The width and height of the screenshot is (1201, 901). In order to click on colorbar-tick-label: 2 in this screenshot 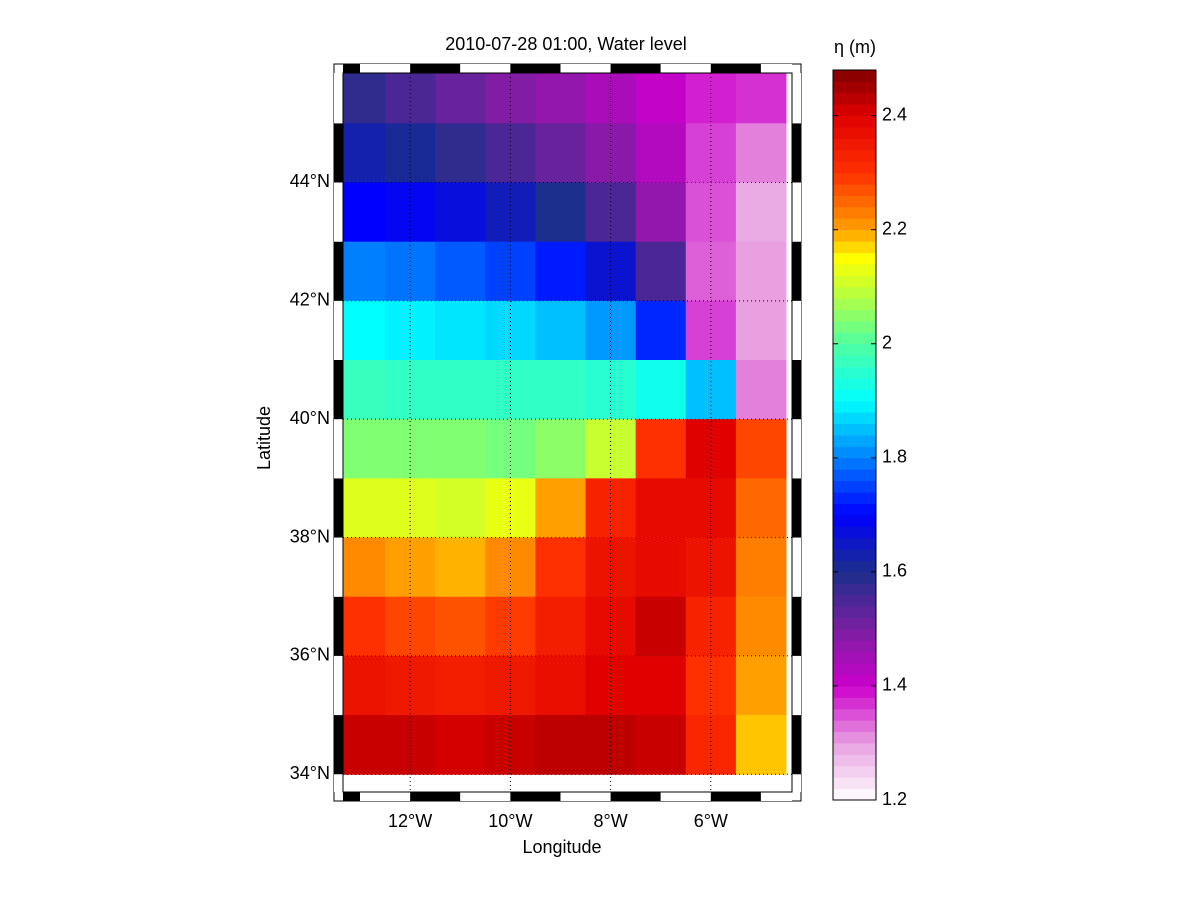, I will do `click(887, 343)`.